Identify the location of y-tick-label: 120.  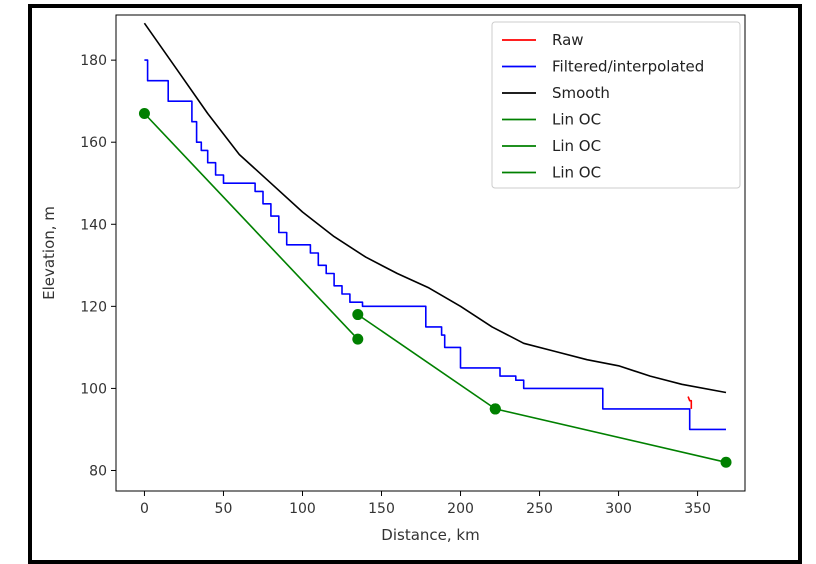
(93, 307).